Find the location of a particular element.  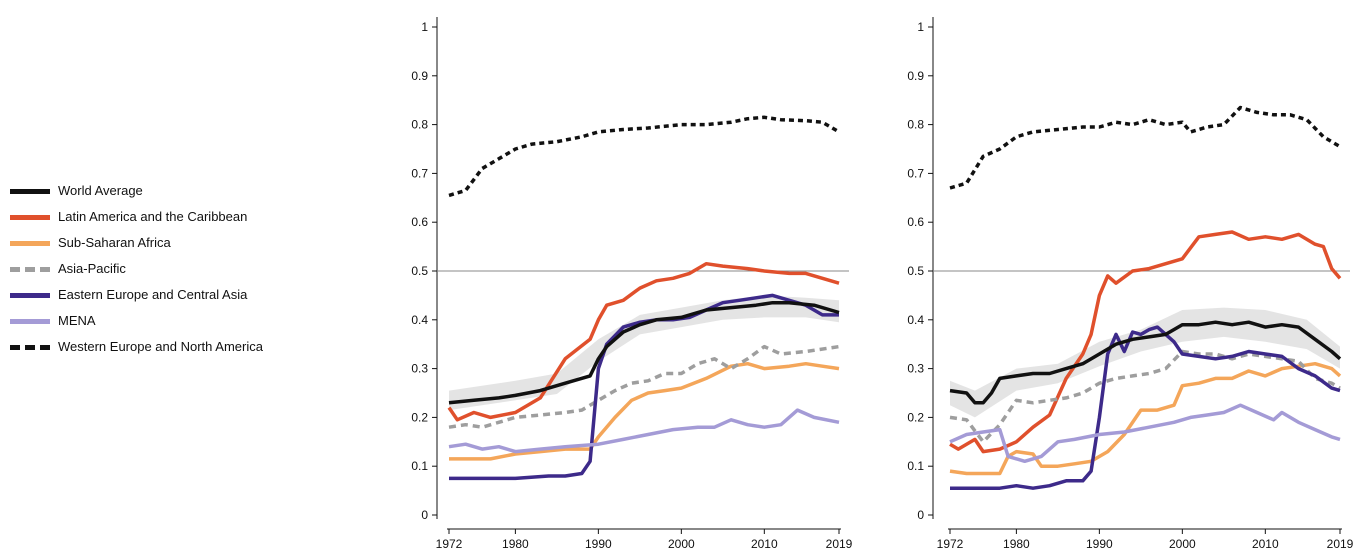

series-line-eastern-europe-and-central-asia is located at coordinates (1145, 407).